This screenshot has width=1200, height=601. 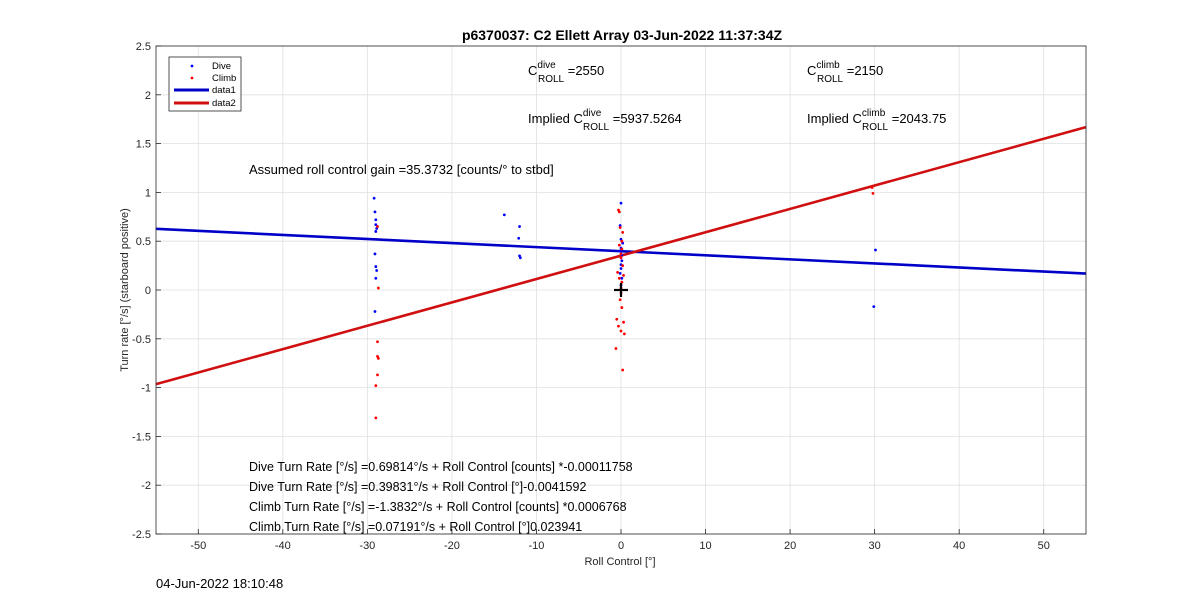 What do you see at coordinates (551, 79) in the screenshot?
I see `c-roll-dive-sub: ROLL` at bounding box center [551, 79].